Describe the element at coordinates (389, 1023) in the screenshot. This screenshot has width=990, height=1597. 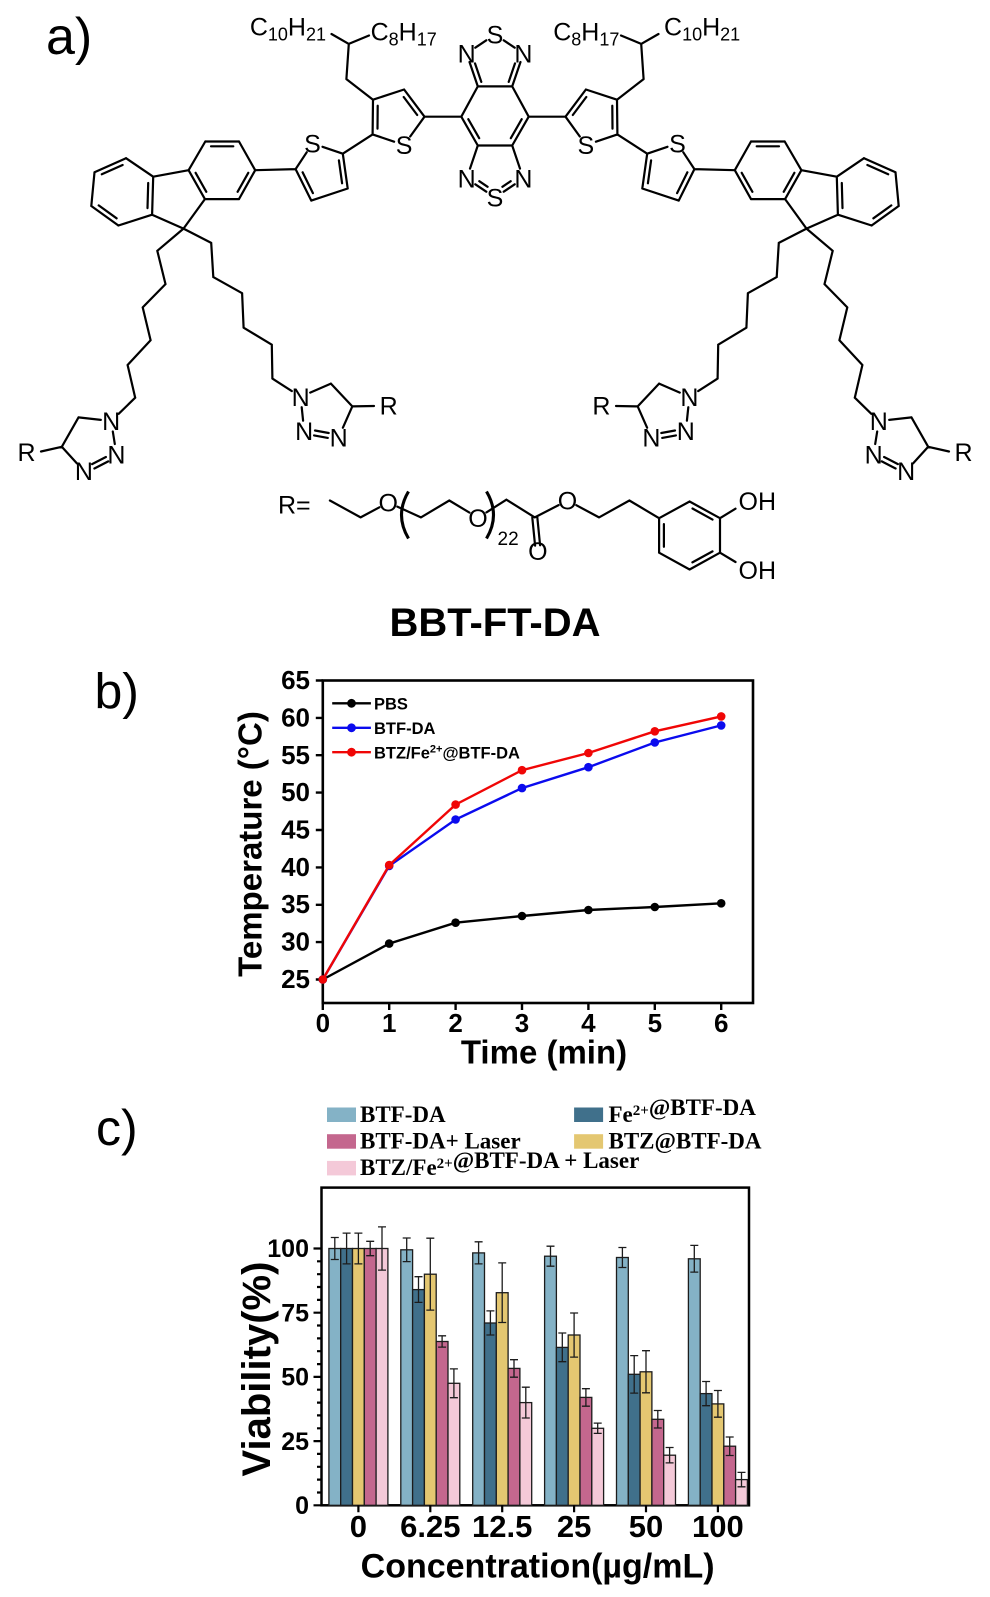
I see `svg-text: 1` at that location.